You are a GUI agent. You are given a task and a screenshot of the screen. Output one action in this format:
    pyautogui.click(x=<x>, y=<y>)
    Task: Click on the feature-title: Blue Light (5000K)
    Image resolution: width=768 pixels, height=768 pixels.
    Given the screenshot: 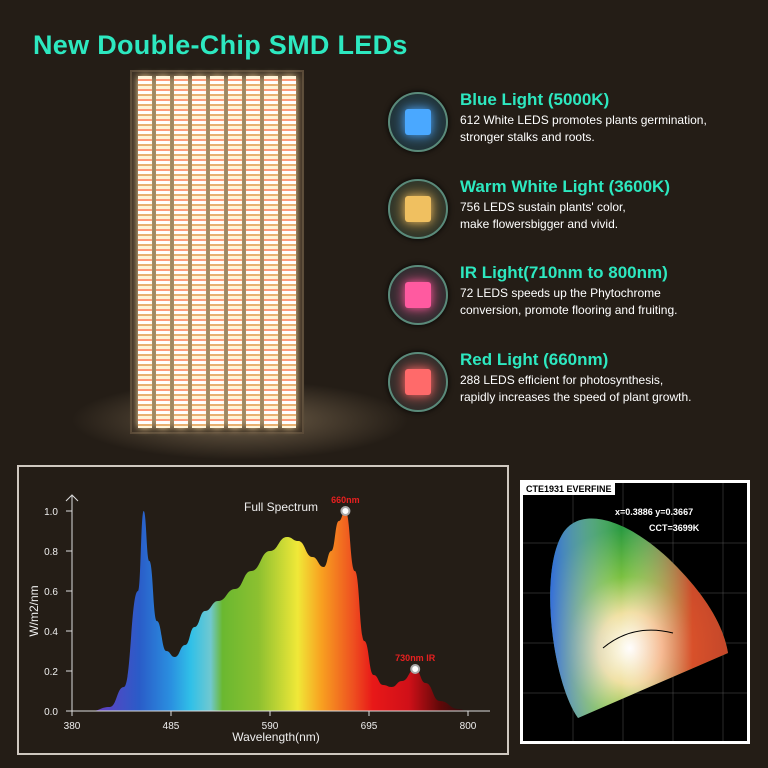 What is the action you would take?
    pyautogui.click(x=535, y=99)
    